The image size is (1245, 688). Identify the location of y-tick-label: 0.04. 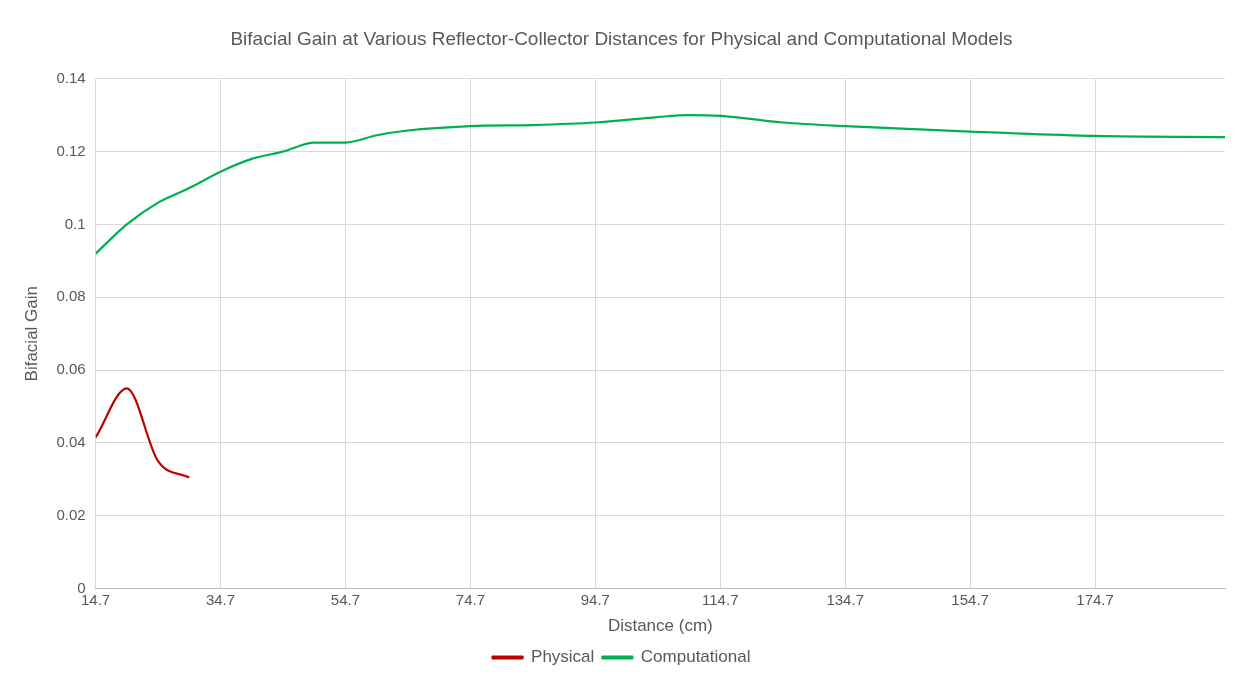
(71, 442).